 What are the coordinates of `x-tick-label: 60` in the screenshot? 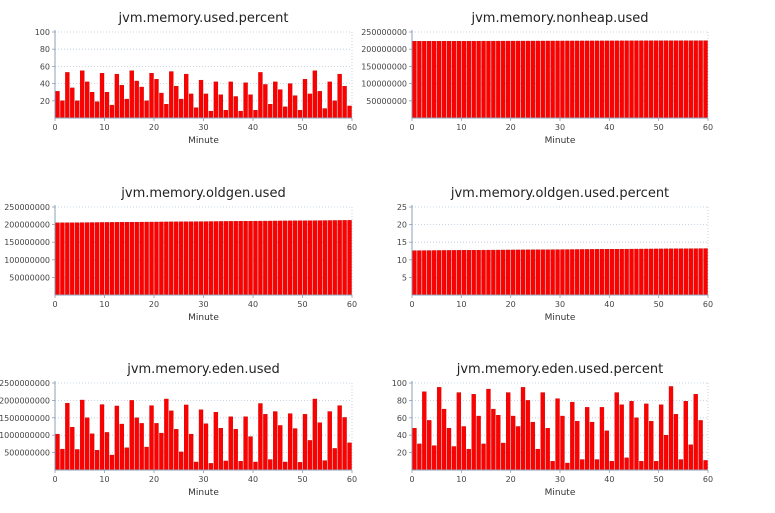 It's located at (708, 479).